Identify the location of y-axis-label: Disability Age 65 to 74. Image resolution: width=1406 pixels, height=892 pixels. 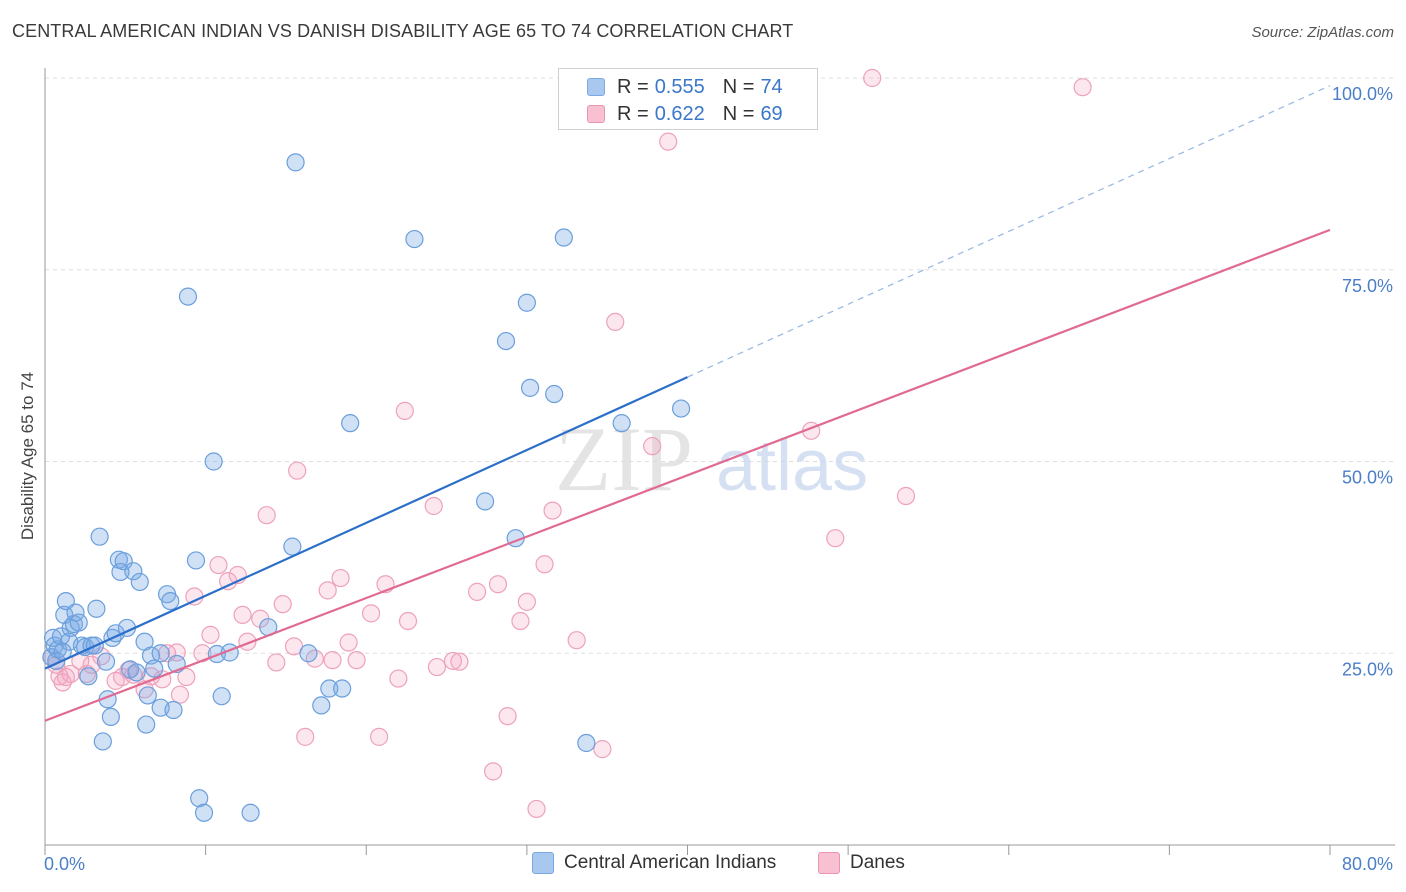
(27, 456).